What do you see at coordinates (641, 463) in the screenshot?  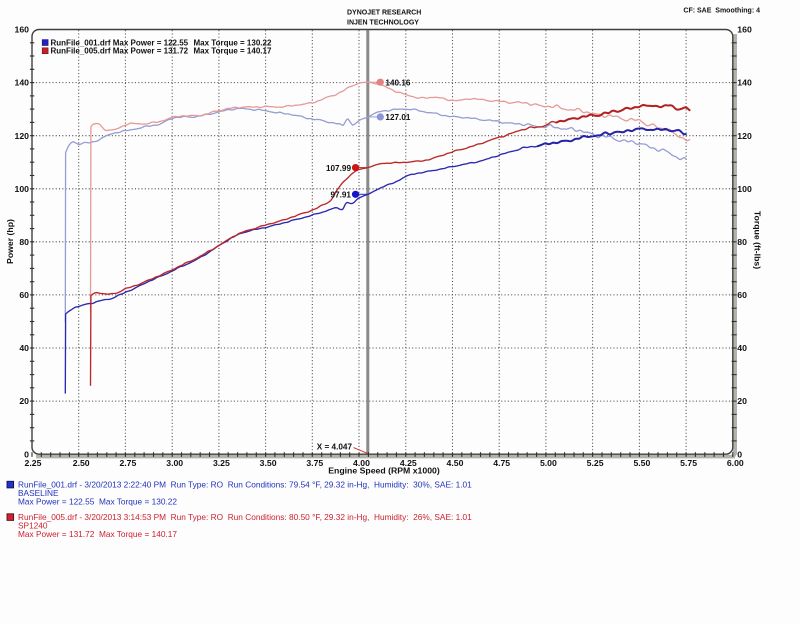 I see `svg-text: 5.50` at bounding box center [641, 463].